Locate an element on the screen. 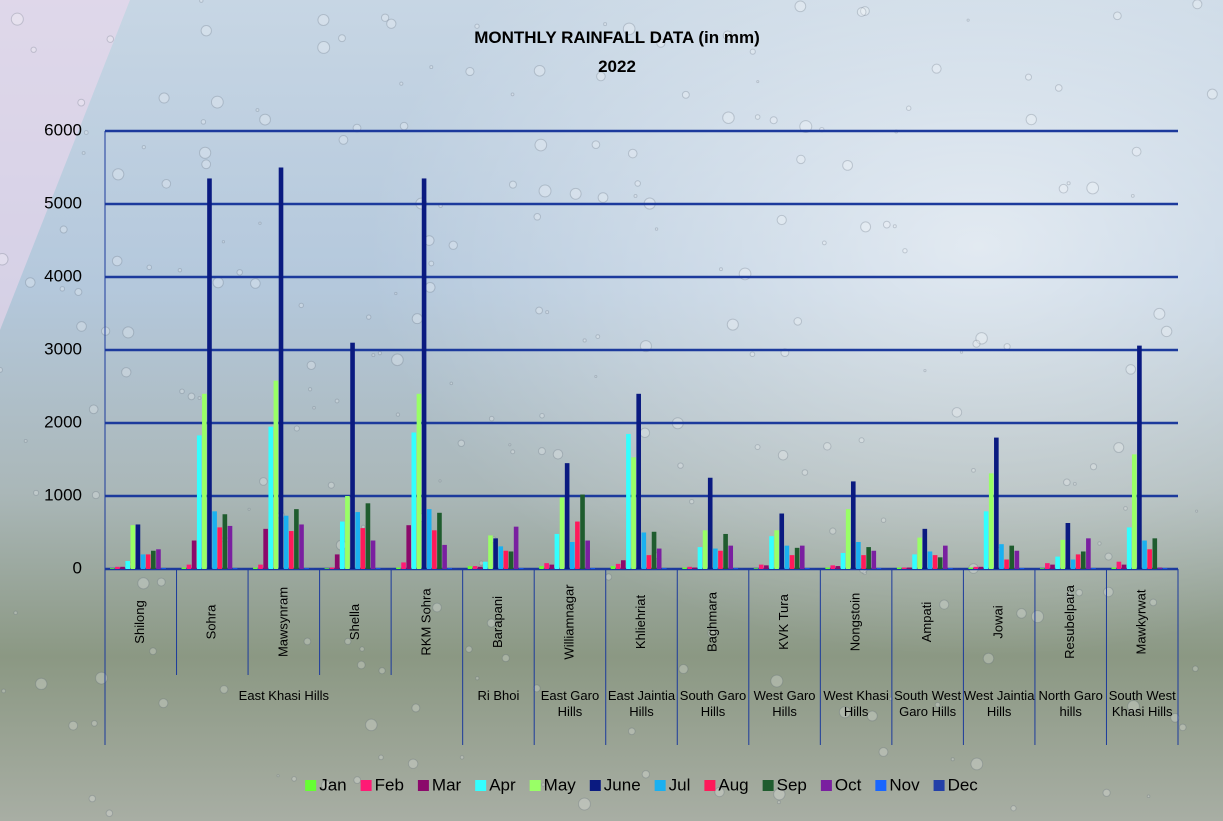 This screenshot has width=1223, height=821. x-tick-label: Barapani is located at coordinates (497, 622).